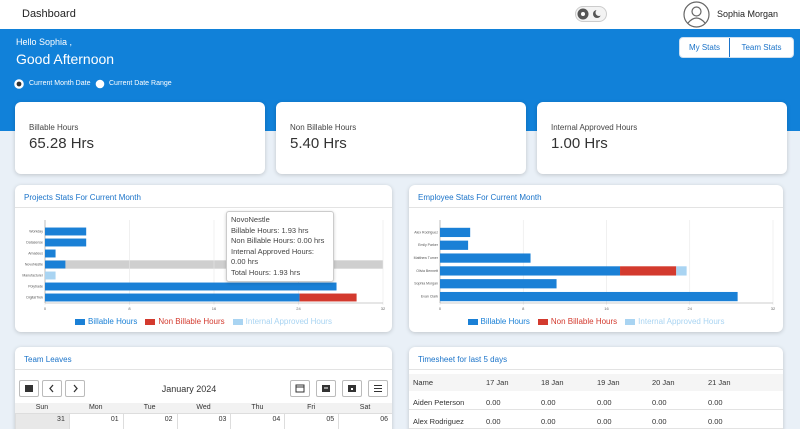 This screenshot has width=800, height=429. What do you see at coordinates (272, 256) in the screenshot?
I see `tooltip-line: Internal Approved Hours: 0.00 hrs` at bounding box center [272, 256].